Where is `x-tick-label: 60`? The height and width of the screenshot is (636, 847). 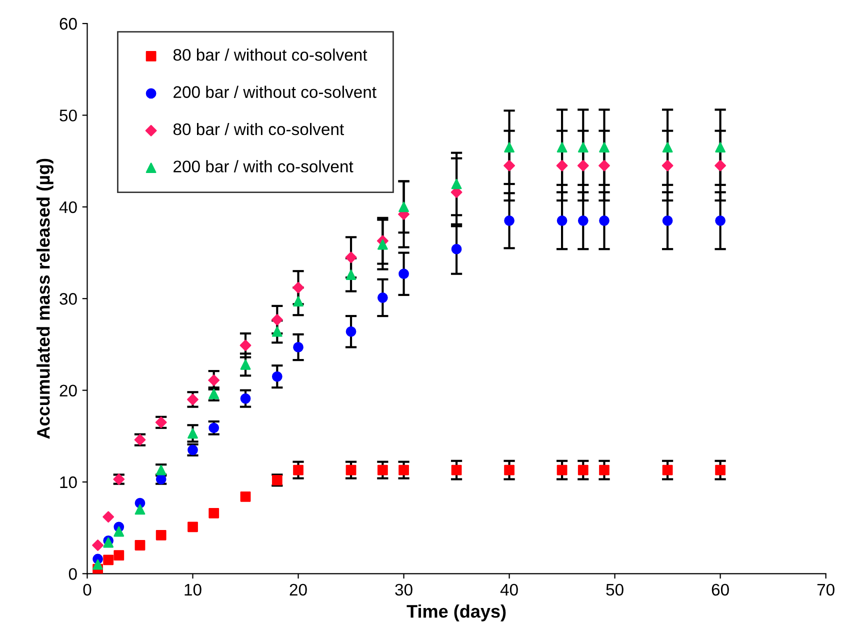 x-tick-label: 60 is located at coordinates (720, 590).